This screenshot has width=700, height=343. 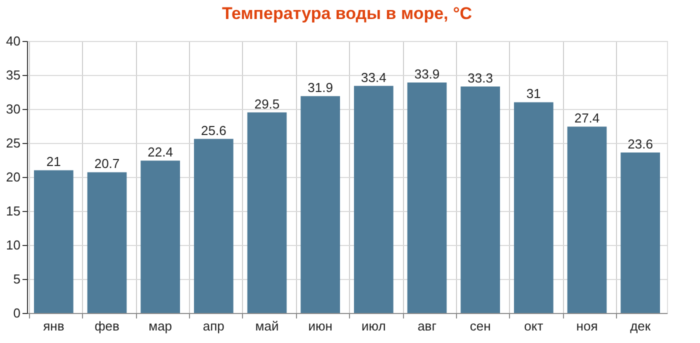 What do you see at coordinates (16, 279) in the screenshot?
I see `y-tick-label: 5` at bounding box center [16, 279].